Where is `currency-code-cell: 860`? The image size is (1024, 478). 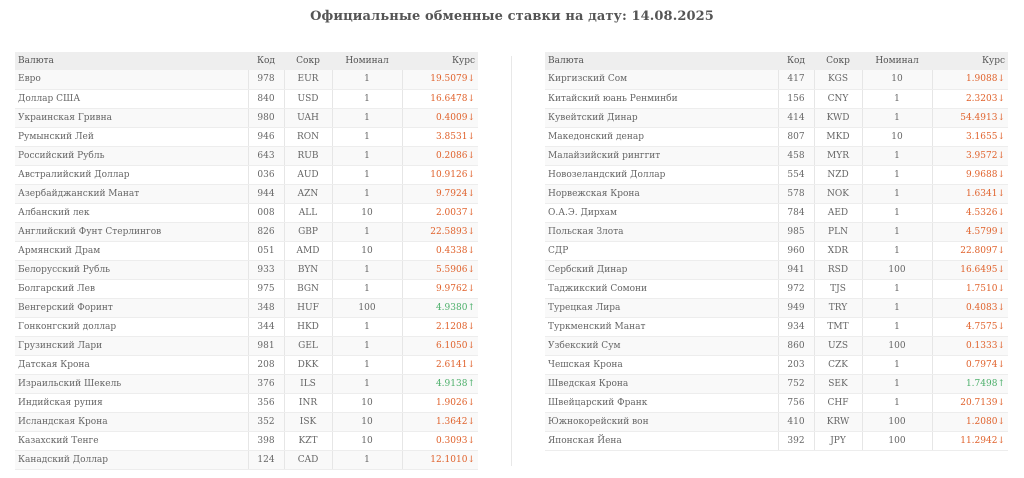
currency-code-cell: 860 is located at coordinates (795, 346).